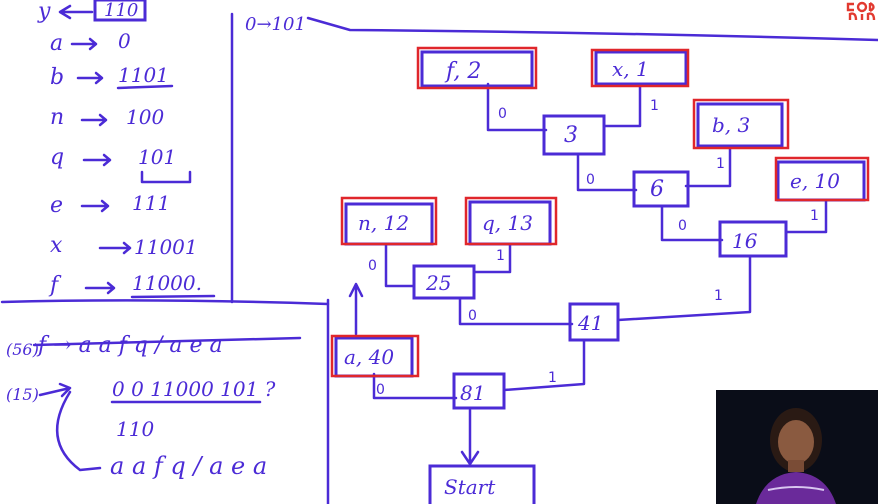 This screenshot has width=878, height=504. Describe the element at coordinates (44, 12) in the screenshot. I see `code-symbol-y: y` at that location.